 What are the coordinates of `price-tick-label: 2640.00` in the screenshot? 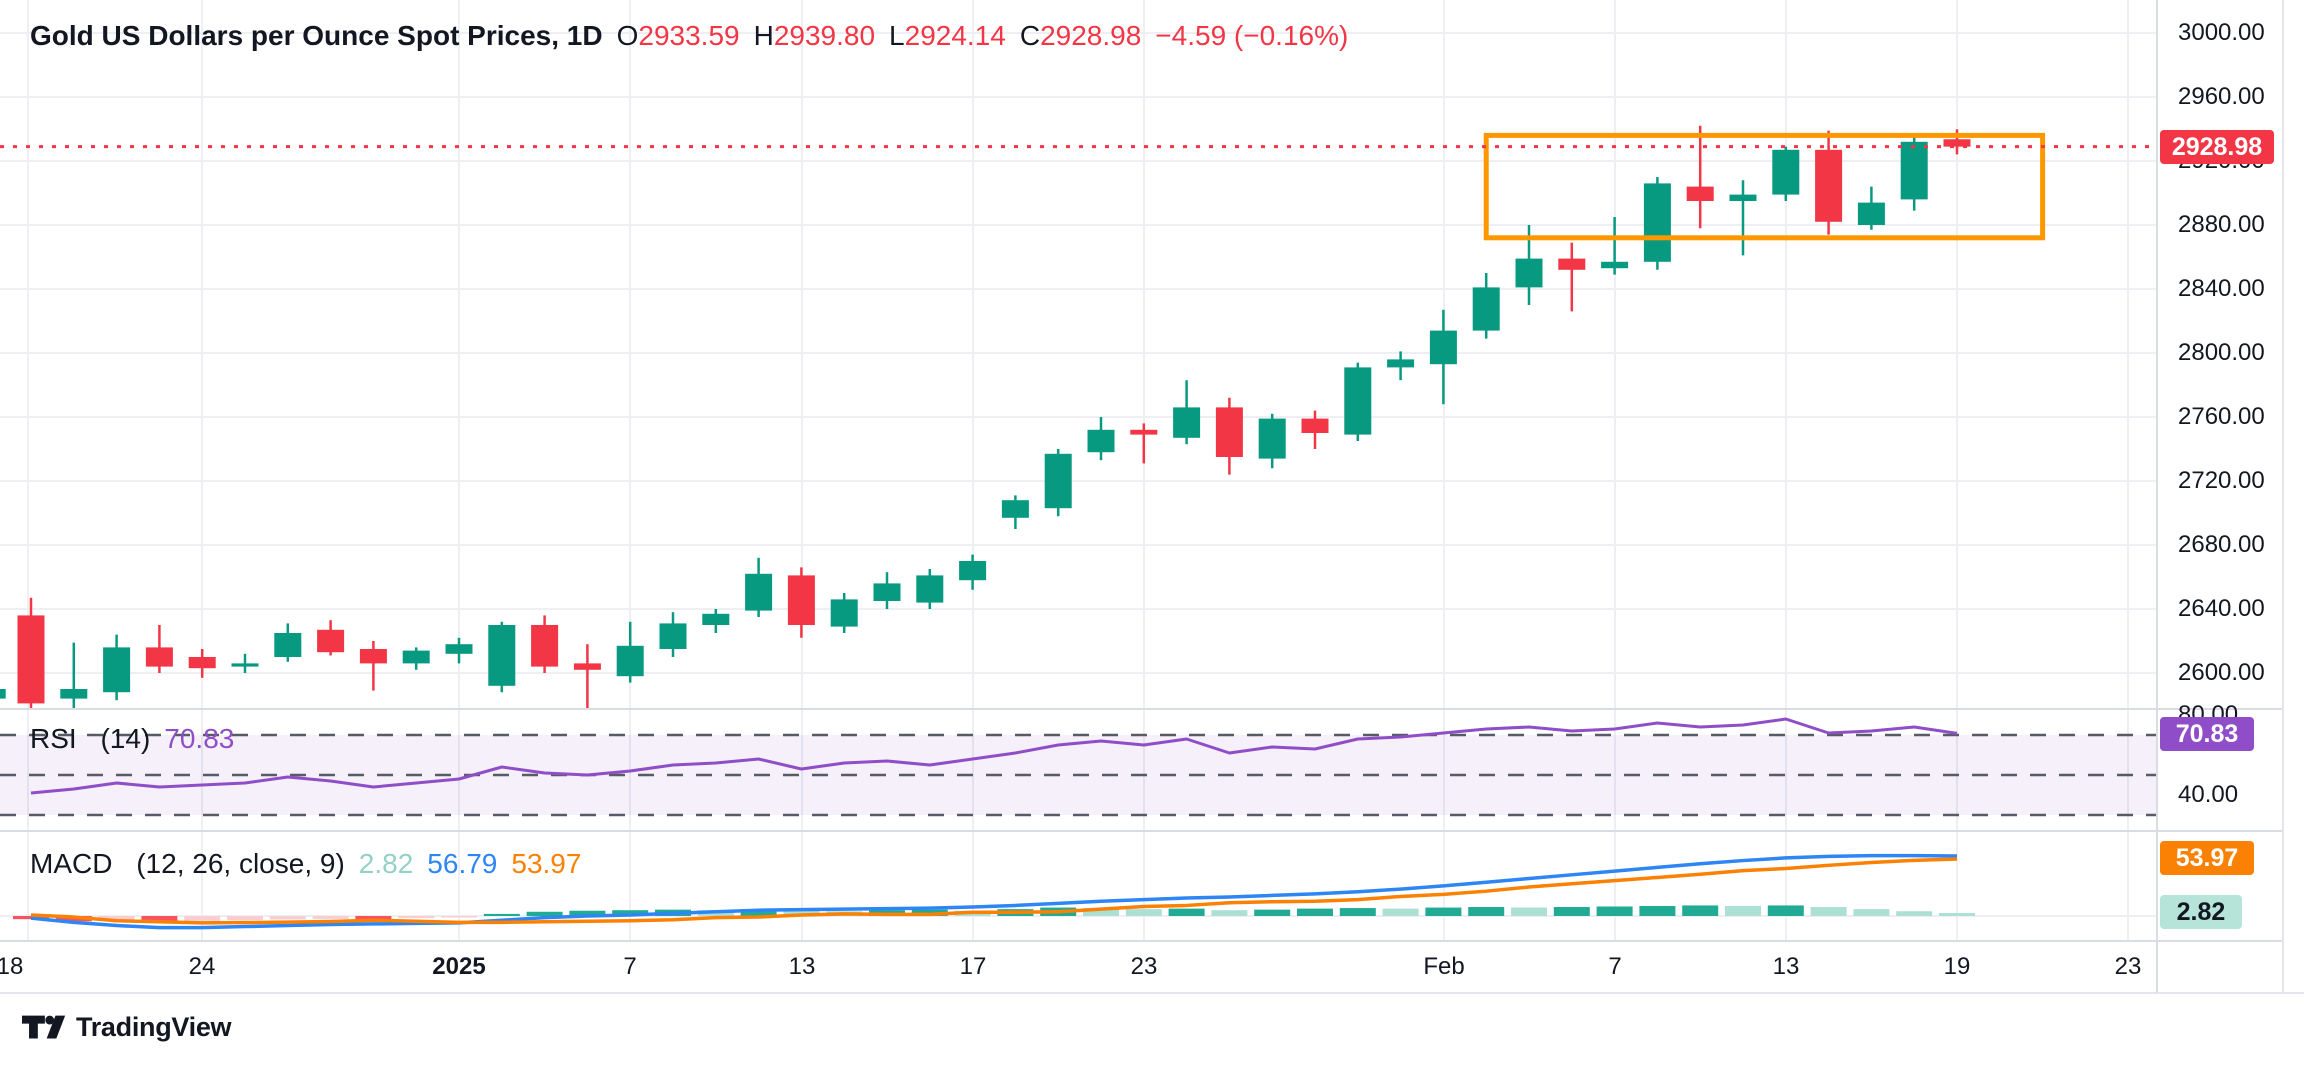 It's located at (2221, 608).